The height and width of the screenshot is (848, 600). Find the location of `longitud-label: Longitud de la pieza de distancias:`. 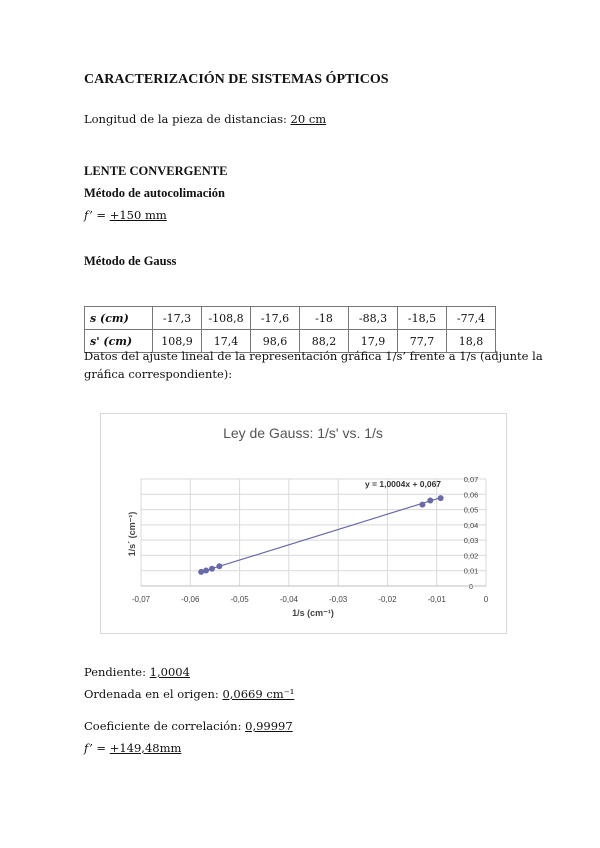

longitud-label: Longitud de la pieza de distancias: is located at coordinates (187, 119).